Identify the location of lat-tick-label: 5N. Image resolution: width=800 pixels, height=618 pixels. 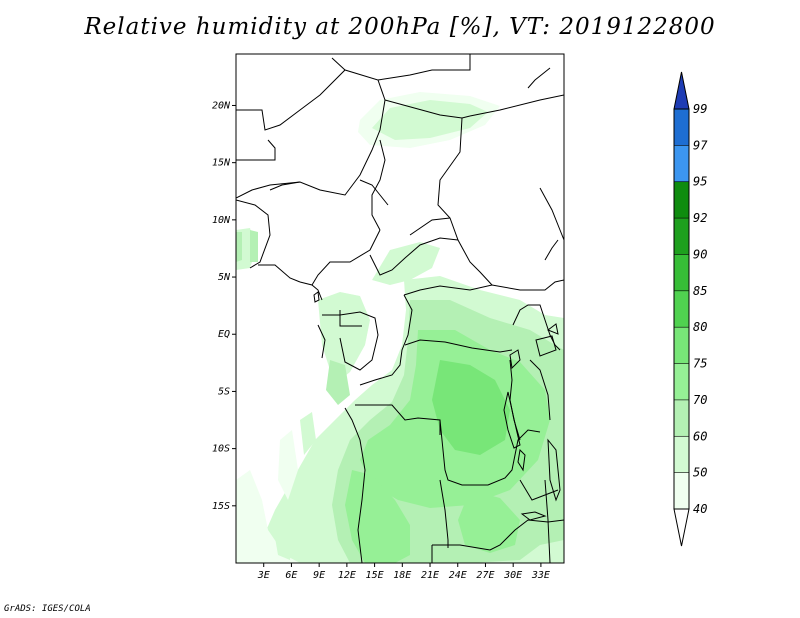
(224, 277).